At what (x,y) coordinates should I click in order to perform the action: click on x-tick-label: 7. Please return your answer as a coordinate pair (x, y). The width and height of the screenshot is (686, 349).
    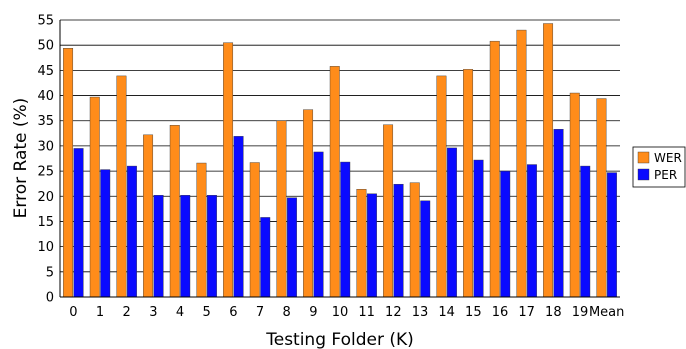
    Looking at the image, I should click on (260, 312).